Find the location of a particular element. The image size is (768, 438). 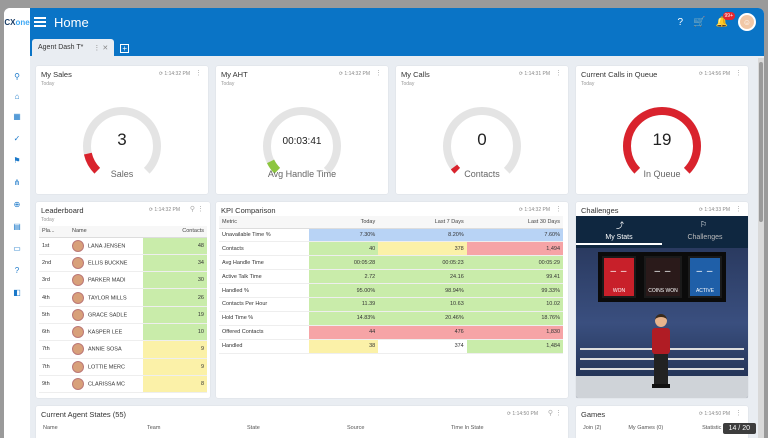

check-icon: ✓ is located at coordinates (17, 138).